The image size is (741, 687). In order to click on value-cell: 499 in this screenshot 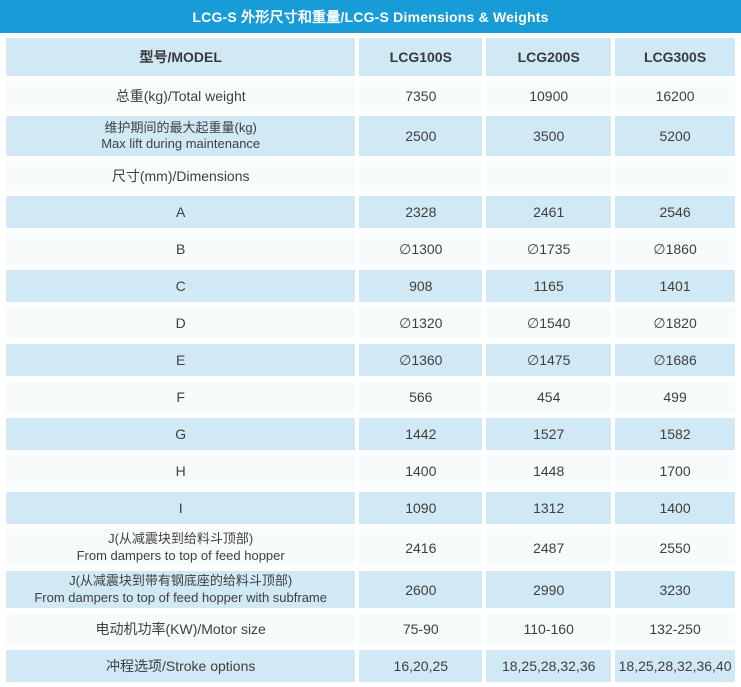, I will do `click(675, 397)`.